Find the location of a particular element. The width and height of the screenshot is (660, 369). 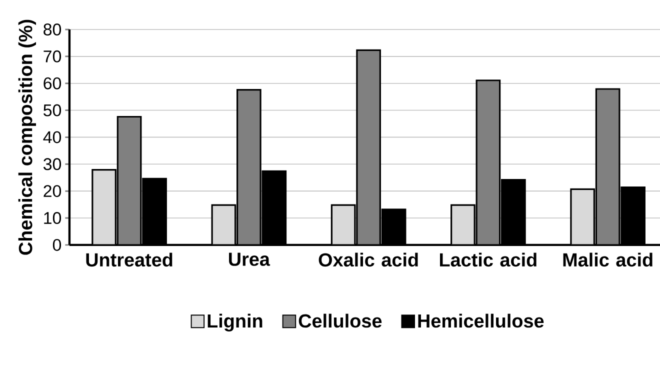

legend-label: Cellulose is located at coordinates (340, 321).